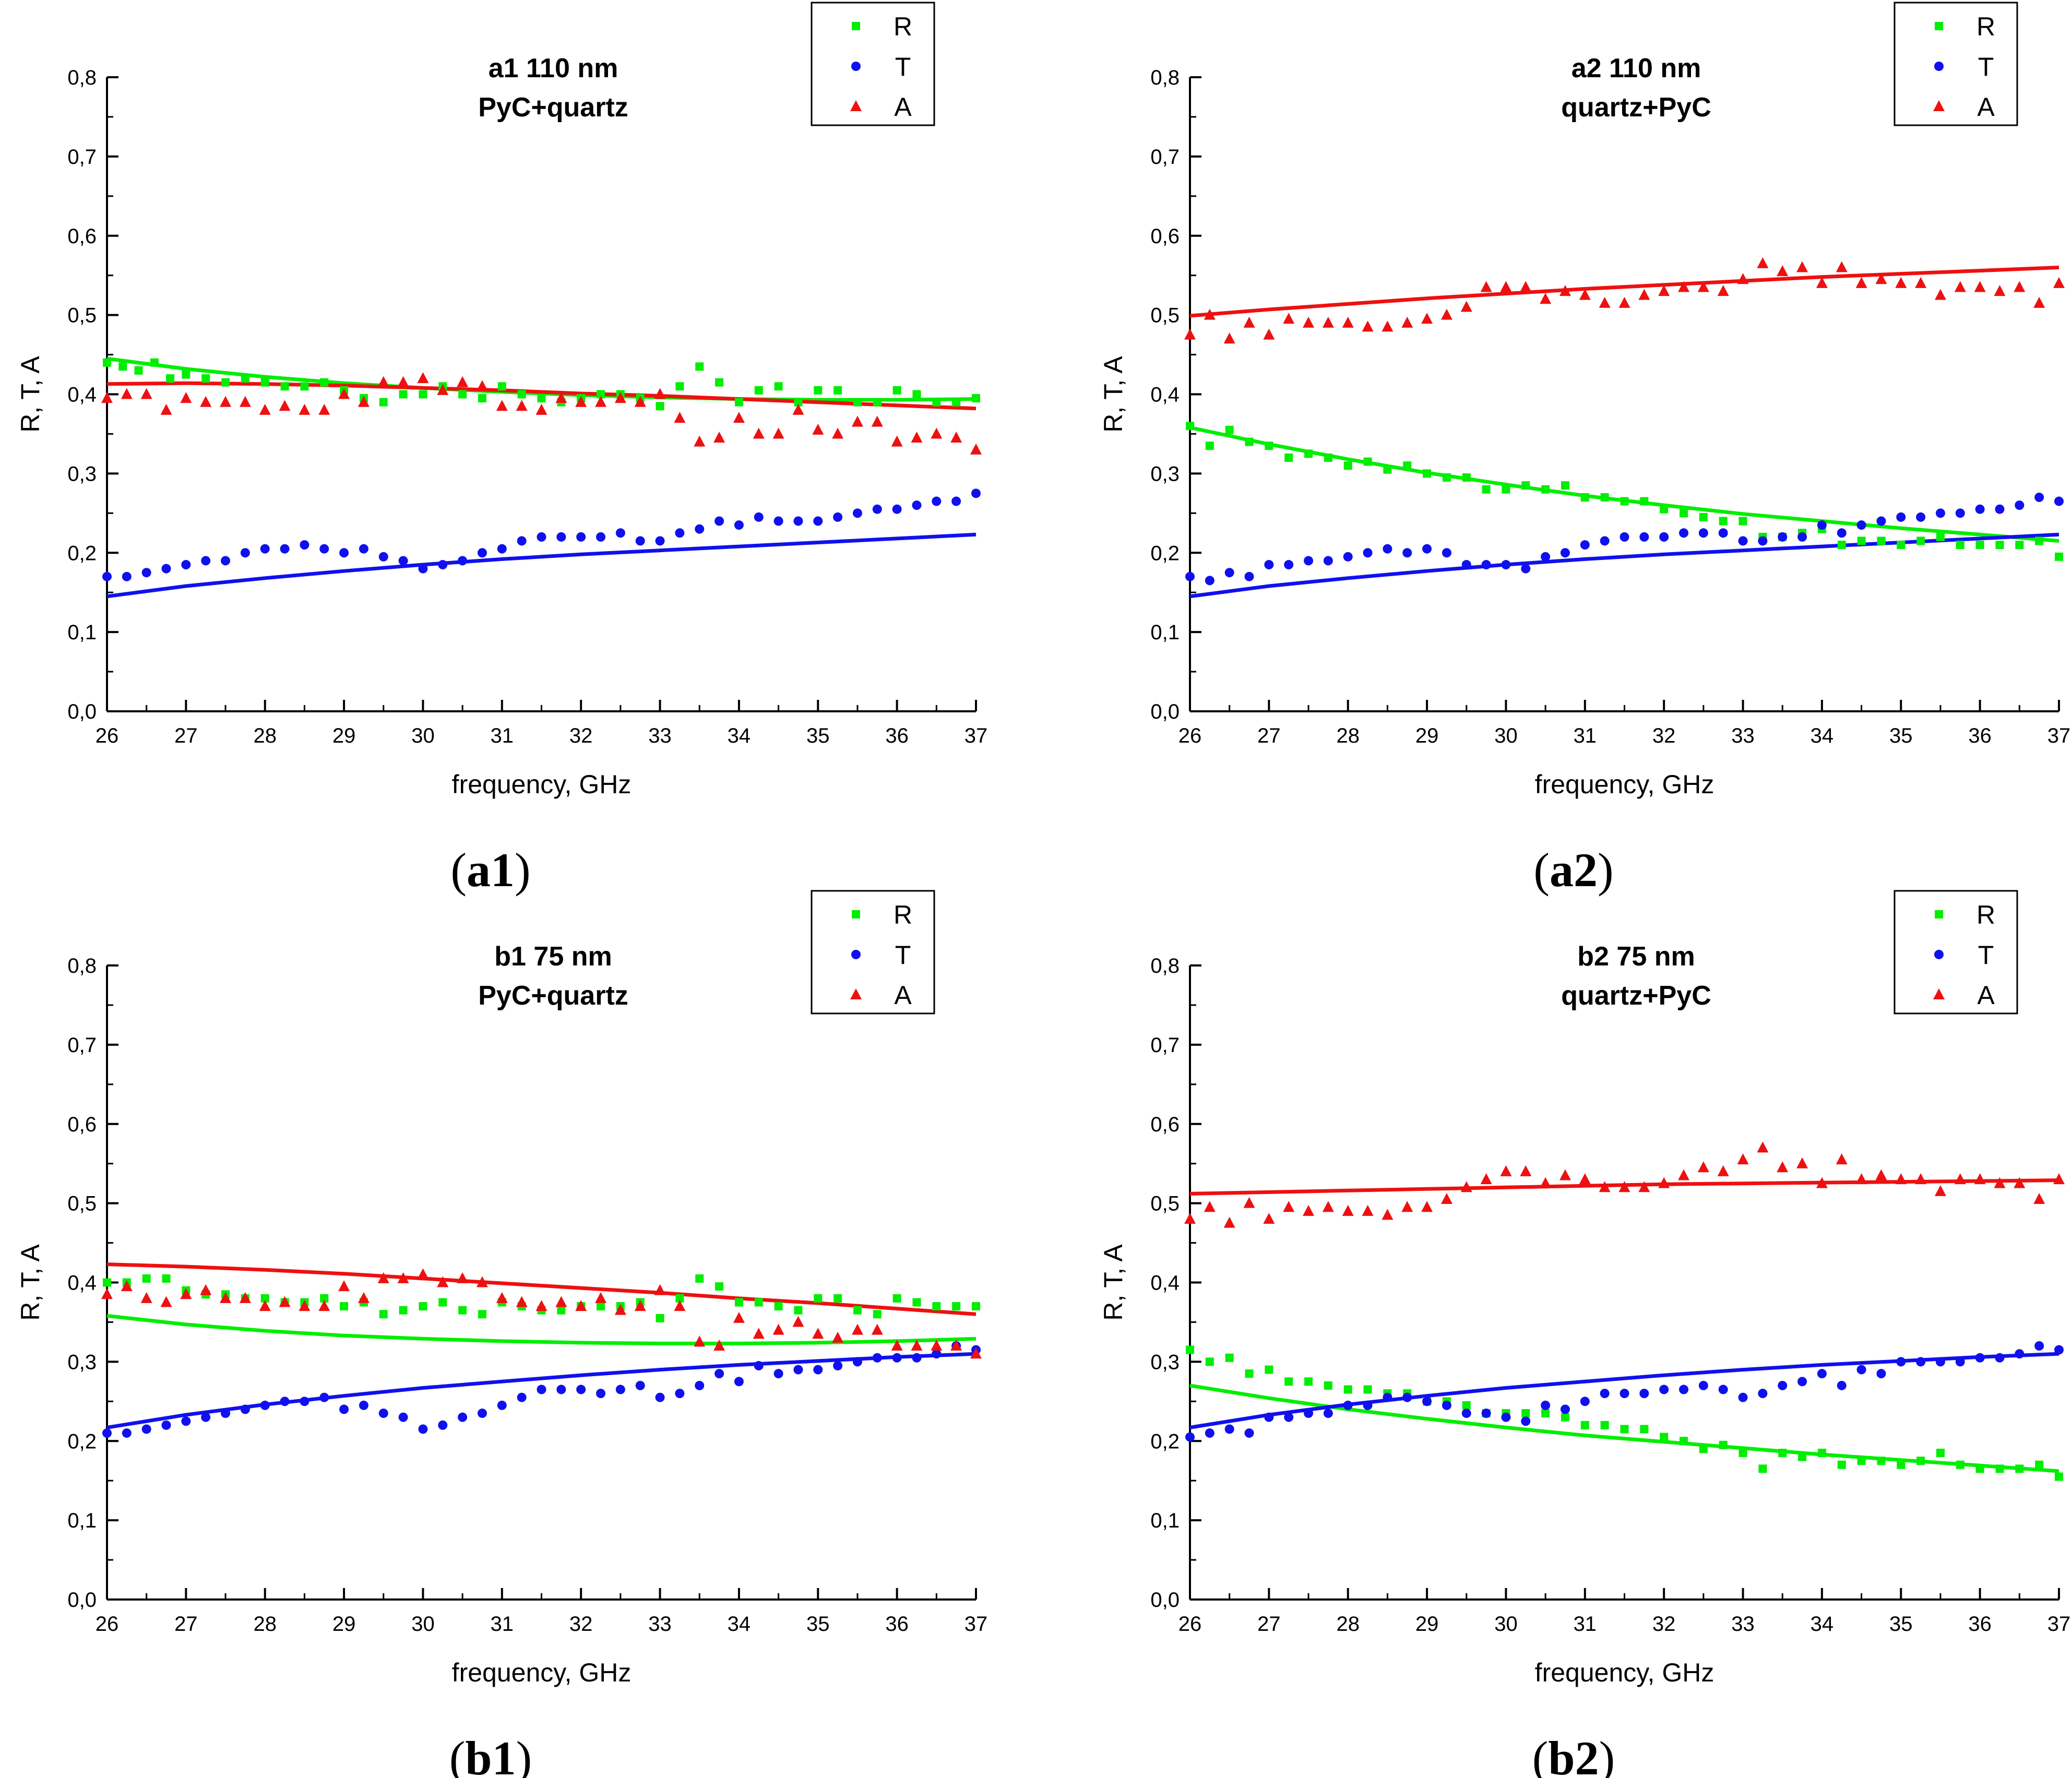  What do you see at coordinates (1901, 1624) in the screenshot?
I see `x-tick-label: 35` at bounding box center [1901, 1624].